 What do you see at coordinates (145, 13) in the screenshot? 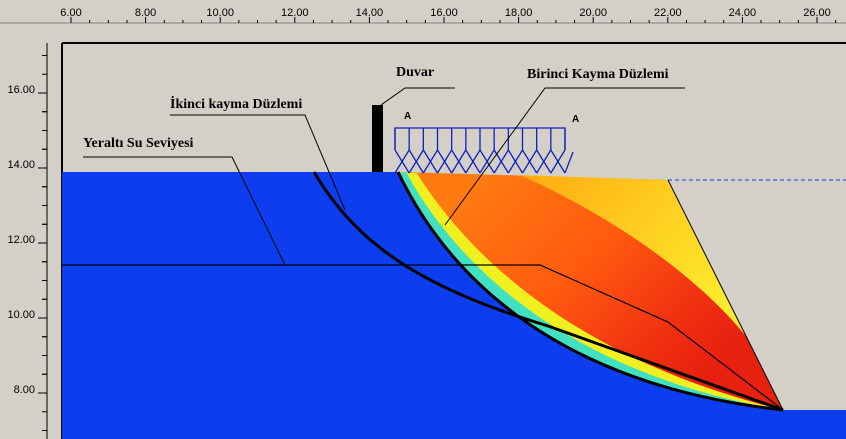
I see `x-tick-label: 8.00` at bounding box center [145, 13].